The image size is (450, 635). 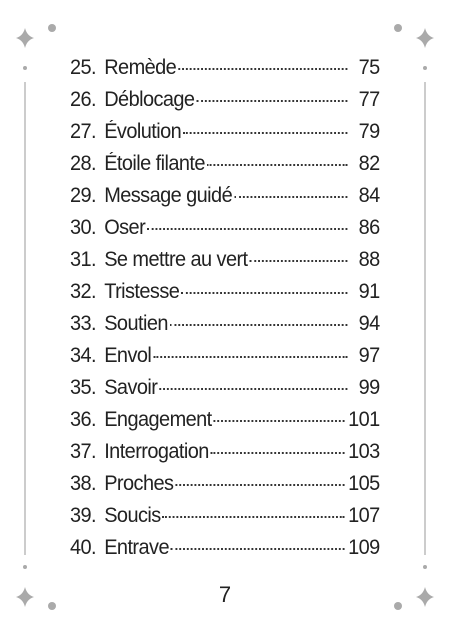 What do you see at coordinates (83, 99) in the screenshot?
I see `entry-number: 26.` at bounding box center [83, 99].